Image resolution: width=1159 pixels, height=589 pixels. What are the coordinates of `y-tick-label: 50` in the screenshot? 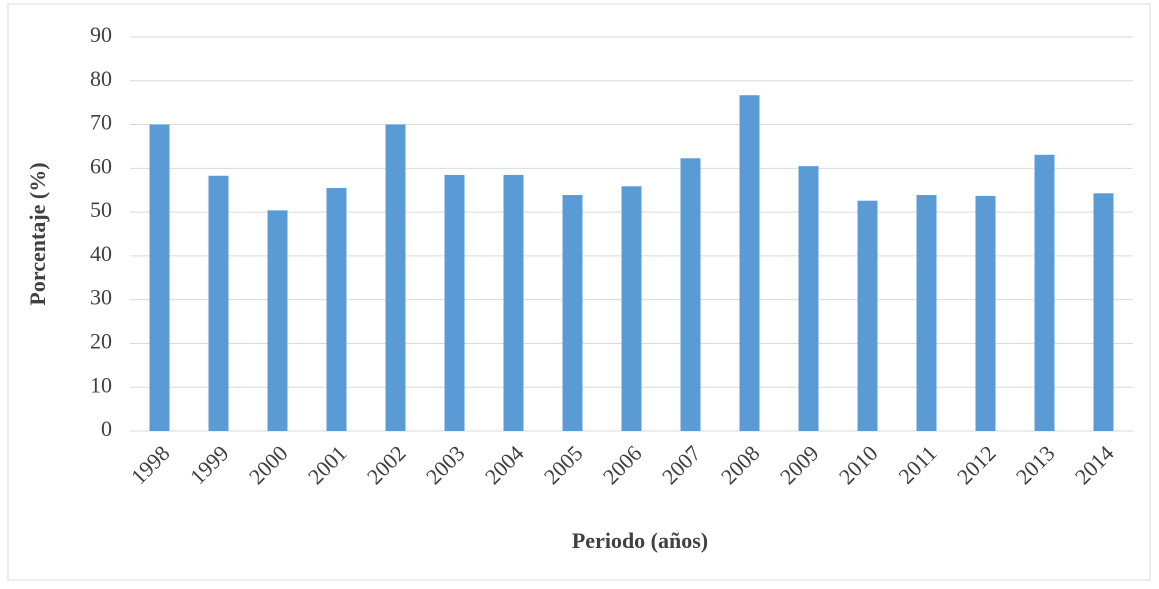 It's located at (101, 209).